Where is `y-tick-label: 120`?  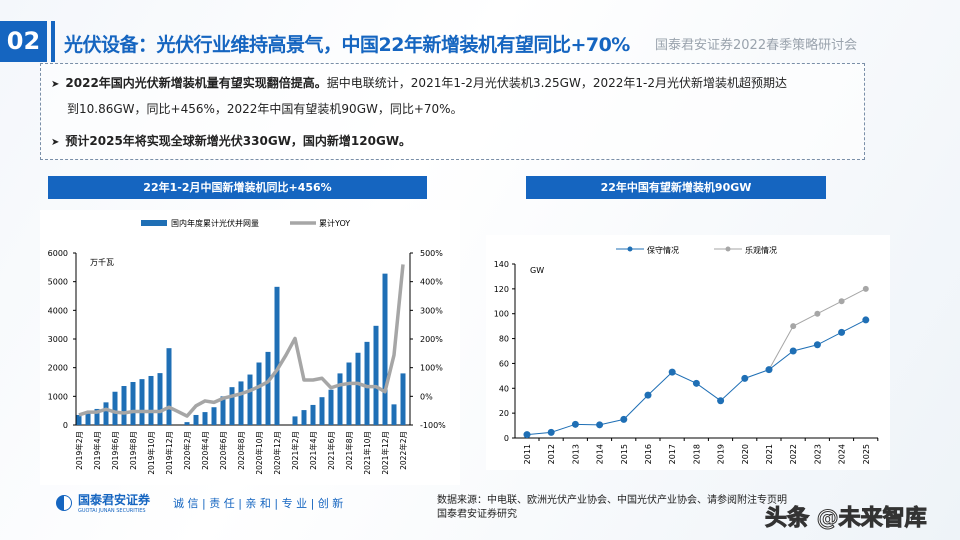 y-tick-label: 120 is located at coordinates (501, 289).